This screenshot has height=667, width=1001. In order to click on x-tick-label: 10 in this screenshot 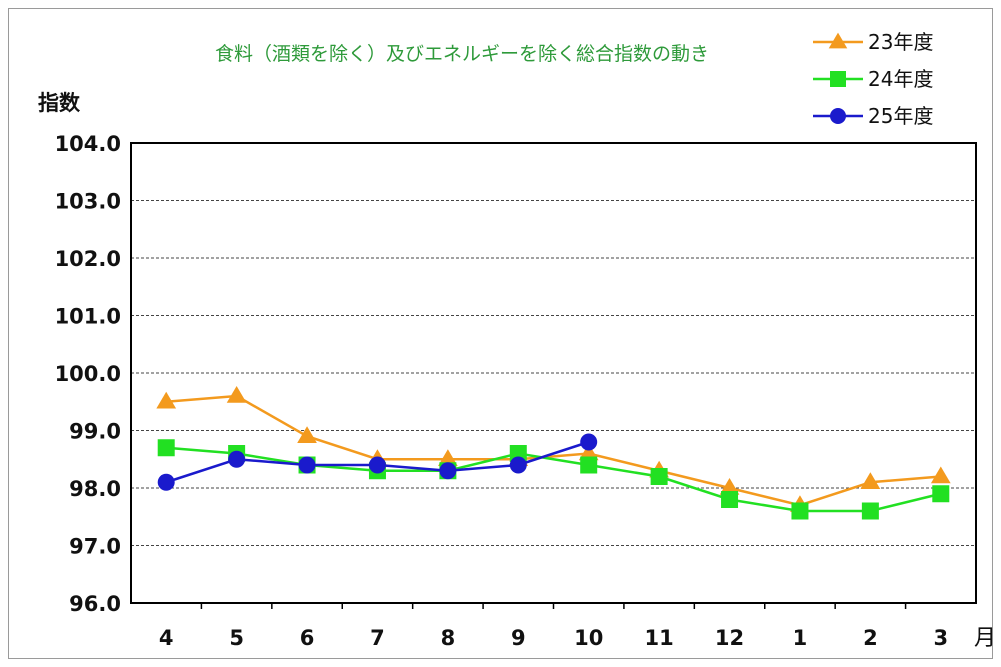, I will do `click(588, 638)`.